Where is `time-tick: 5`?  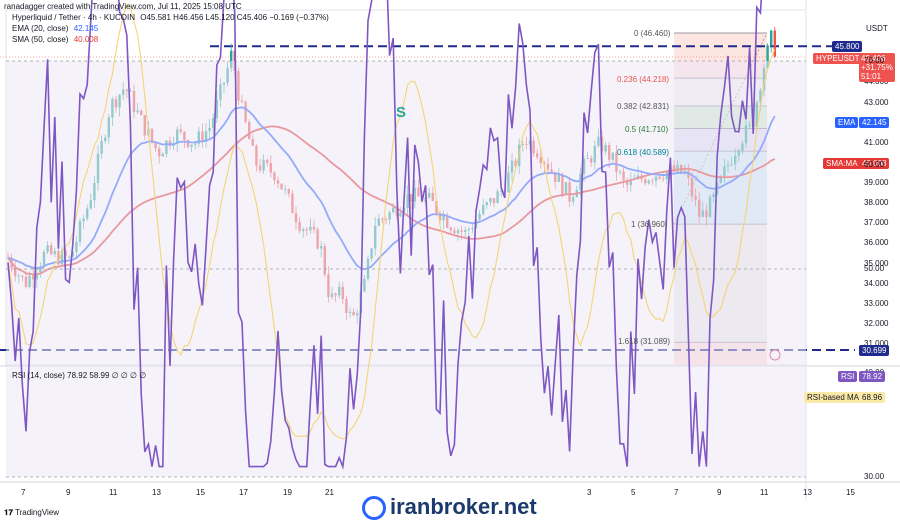 time-tick: 5 is located at coordinates (633, 492).